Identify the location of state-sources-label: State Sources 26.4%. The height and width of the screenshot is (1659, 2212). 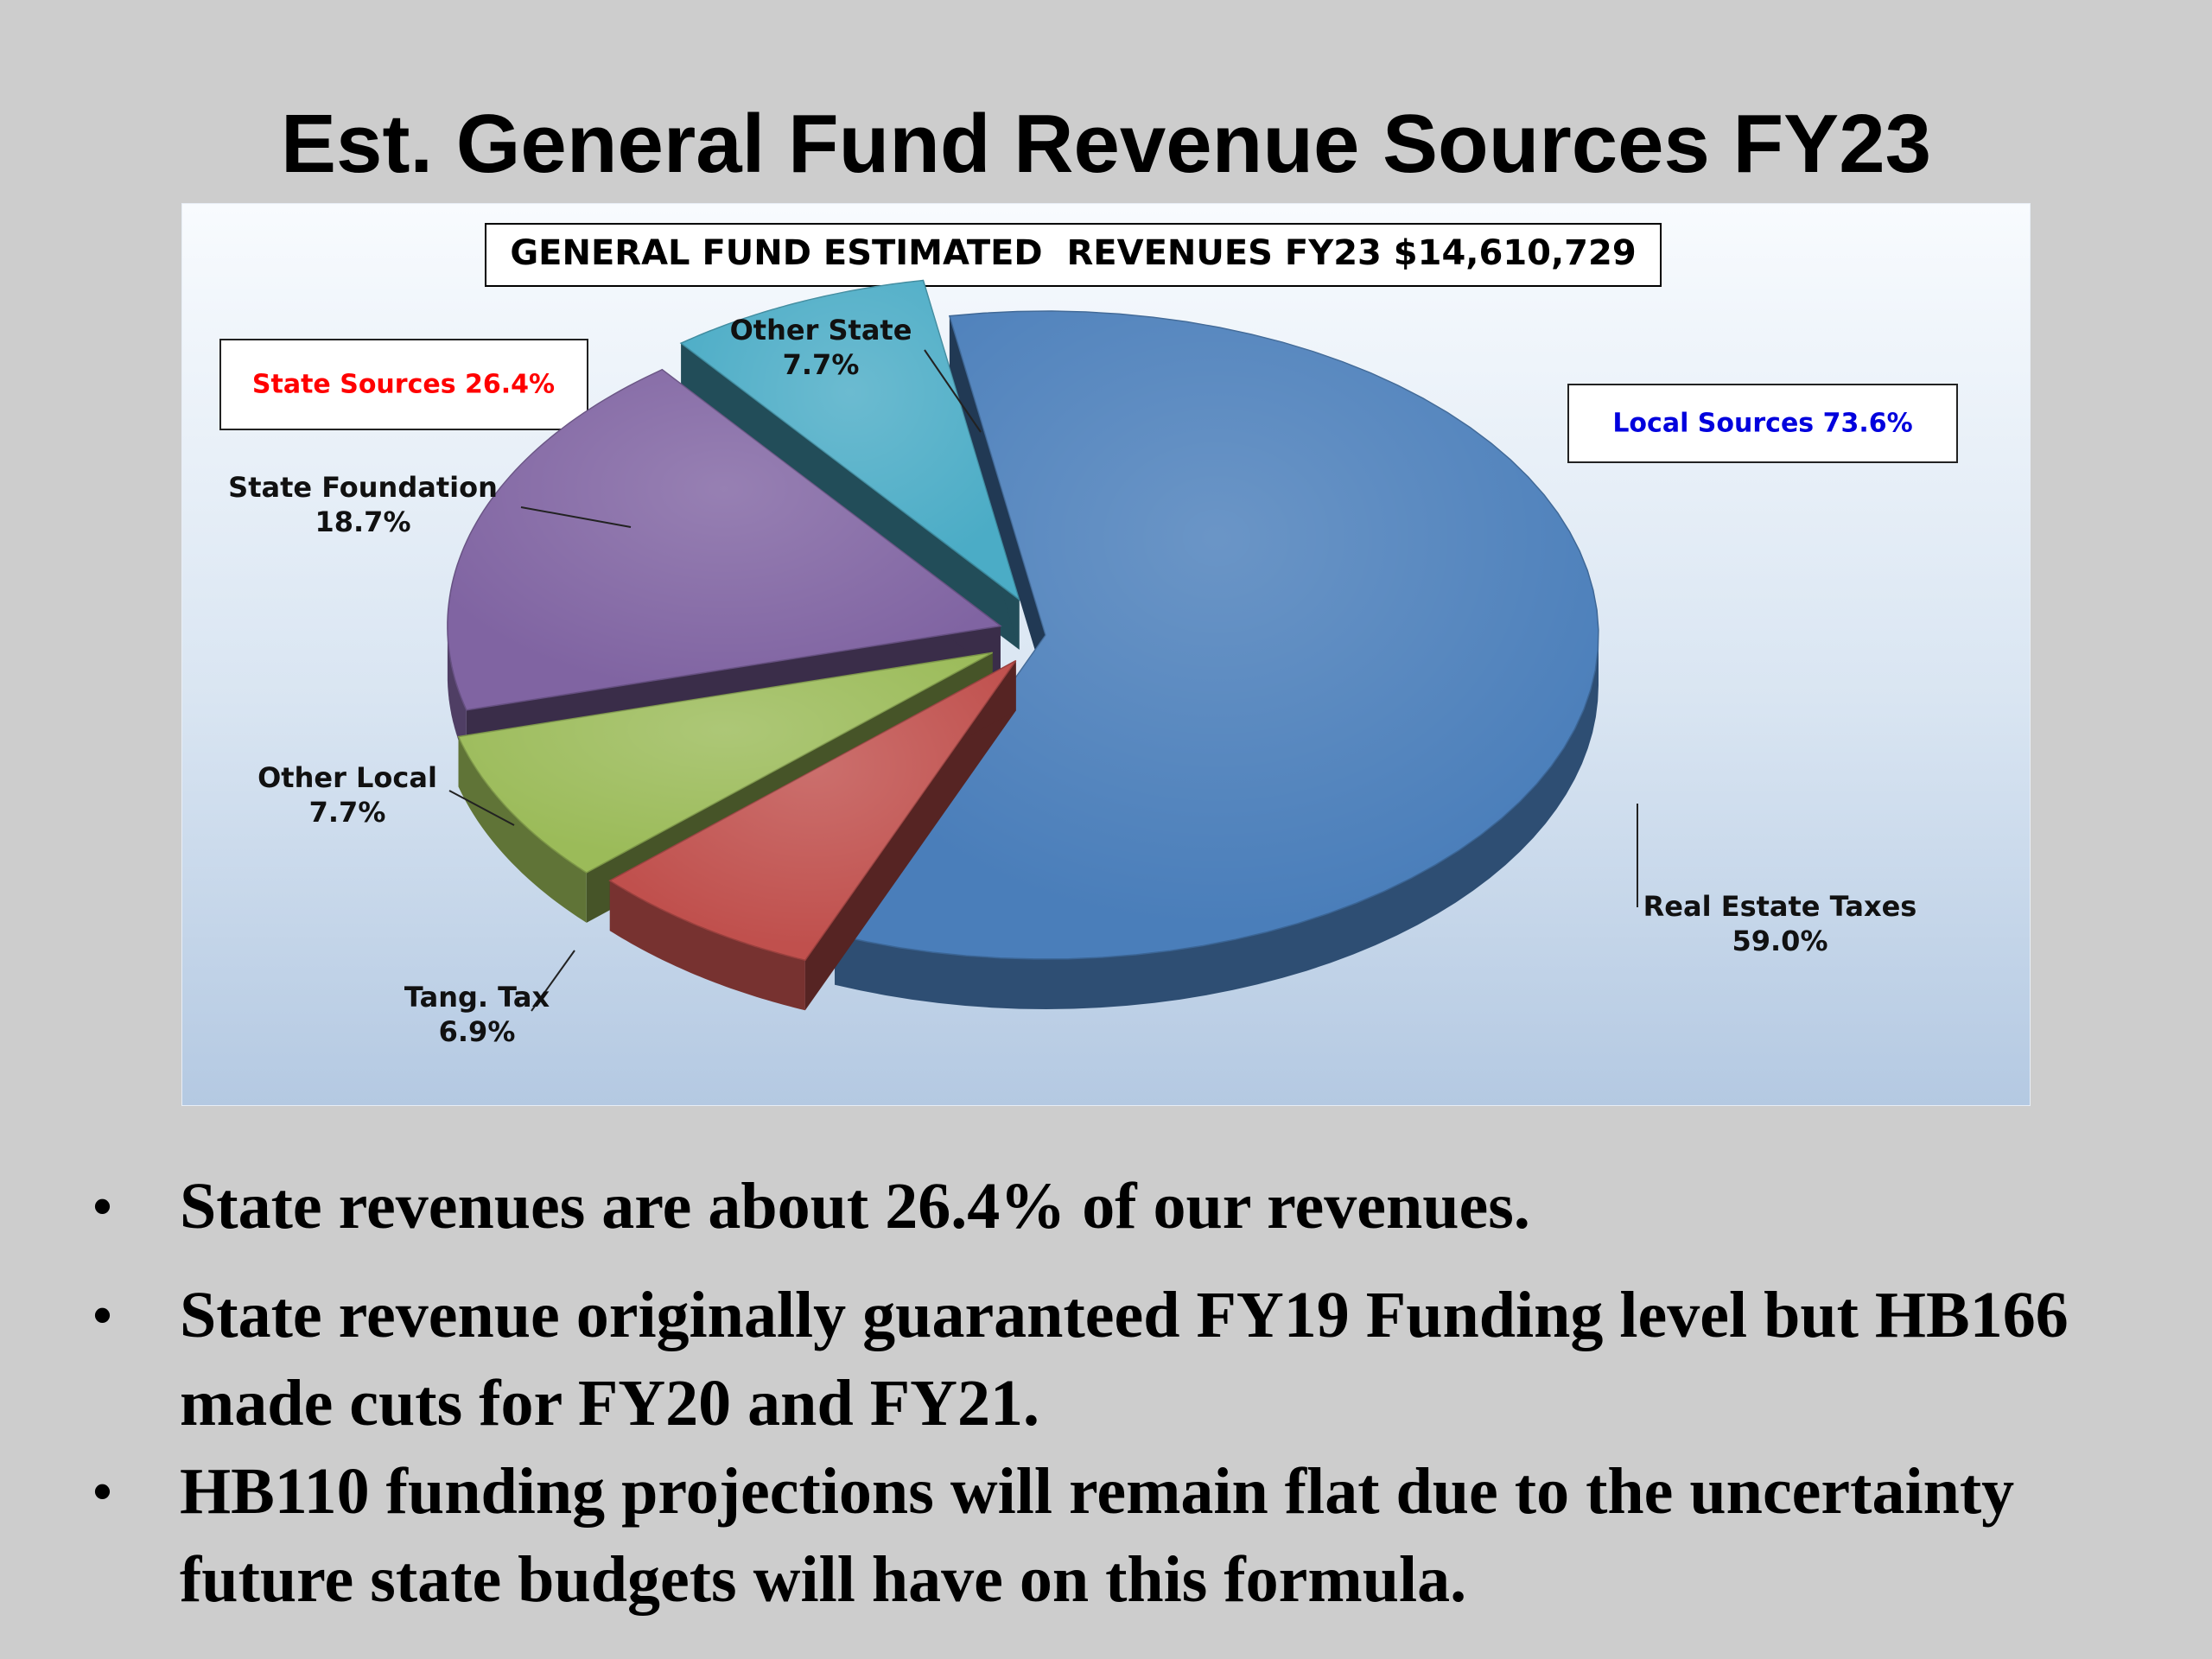
(403, 385).